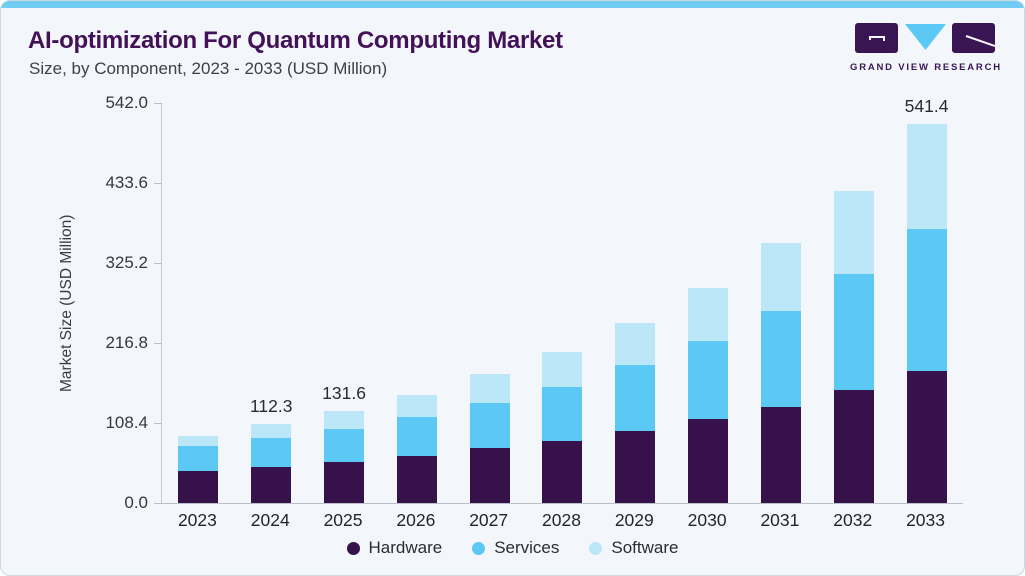  Describe the element at coordinates (489, 425) in the screenshot. I see `bar-segment-services-2027` at that location.